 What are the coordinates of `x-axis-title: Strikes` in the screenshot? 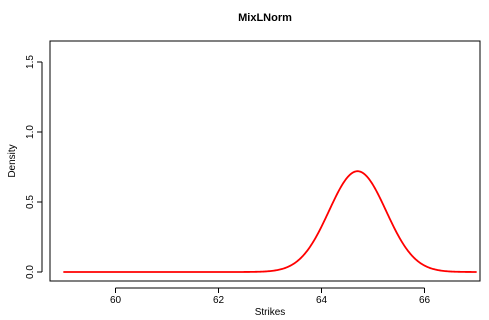 It's located at (270, 312).